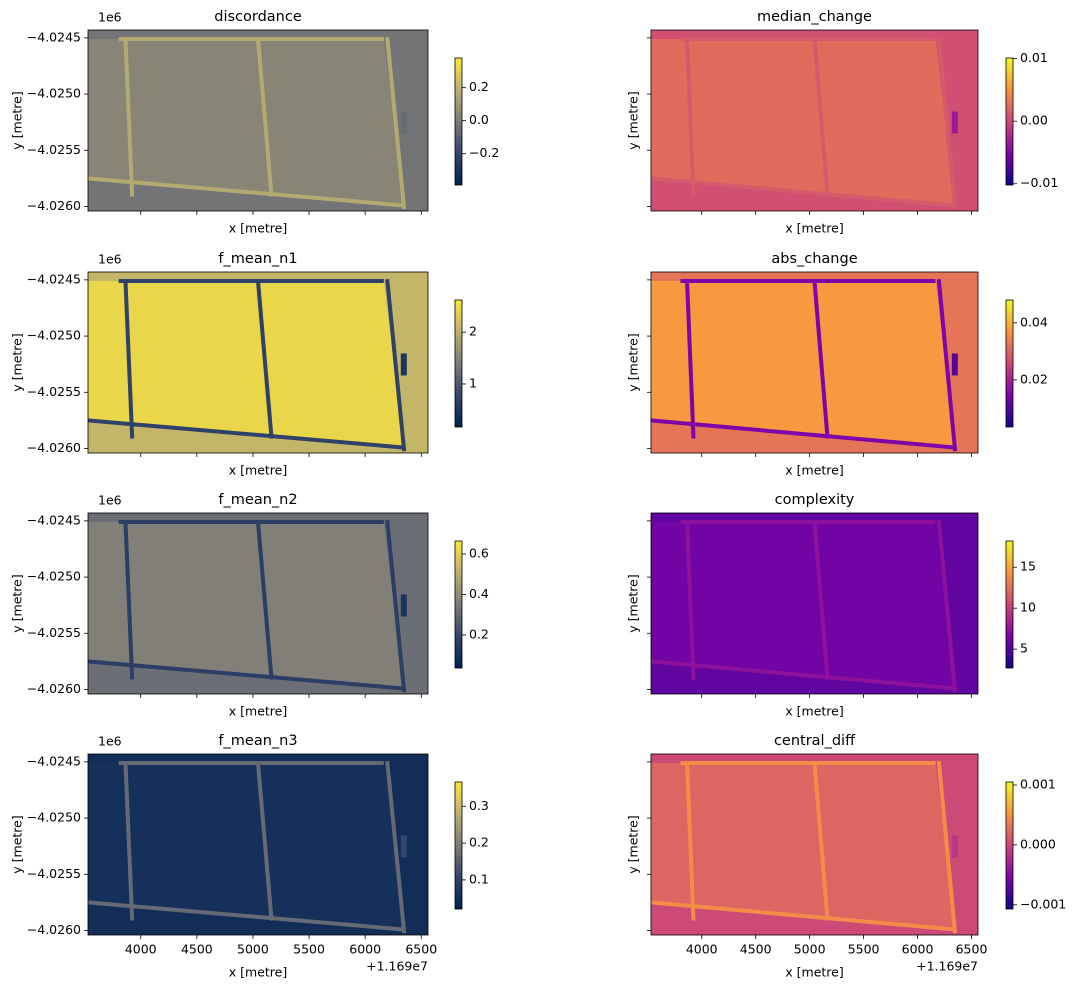  What do you see at coordinates (1034, 120) in the screenshot?
I see `colorbar-tick-label: 0.00` at bounding box center [1034, 120].